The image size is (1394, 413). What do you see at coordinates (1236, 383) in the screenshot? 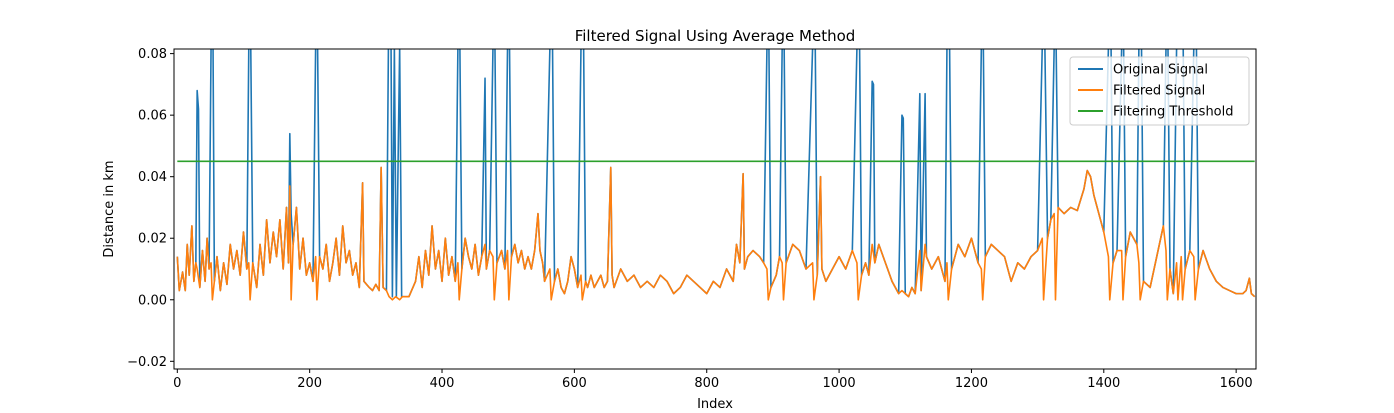
I see `x-tick-label: 1600` at bounding box center [1236, 383].